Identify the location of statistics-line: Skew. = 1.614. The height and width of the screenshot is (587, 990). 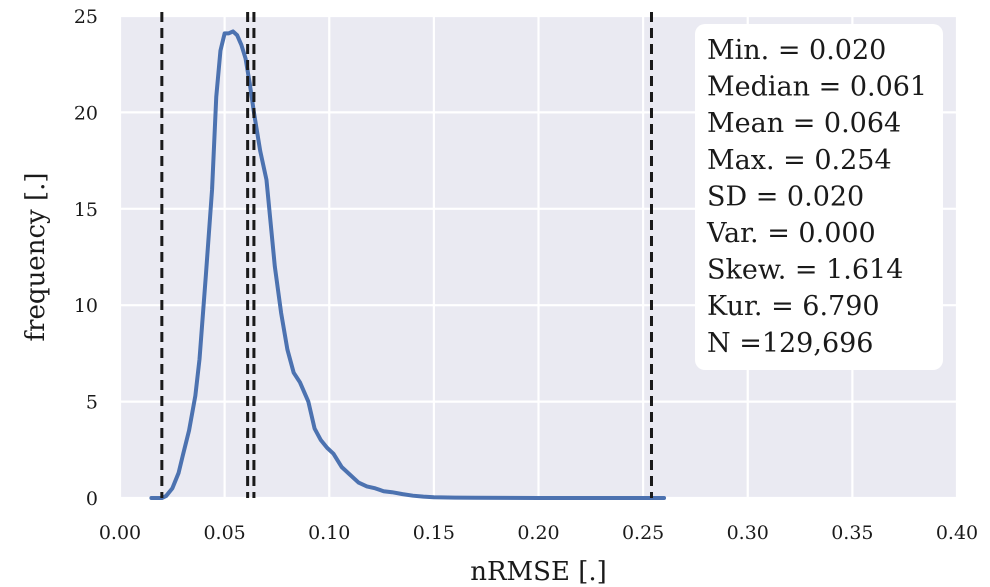
(805, 270).